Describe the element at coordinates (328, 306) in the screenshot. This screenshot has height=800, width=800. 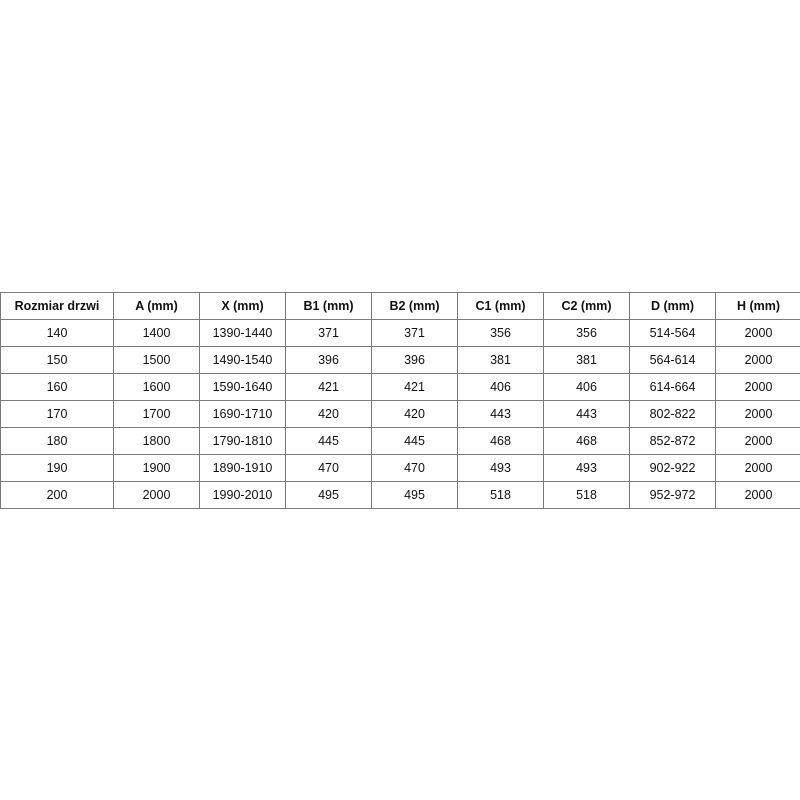
I see `column-header: B1 (mm)` at that location.